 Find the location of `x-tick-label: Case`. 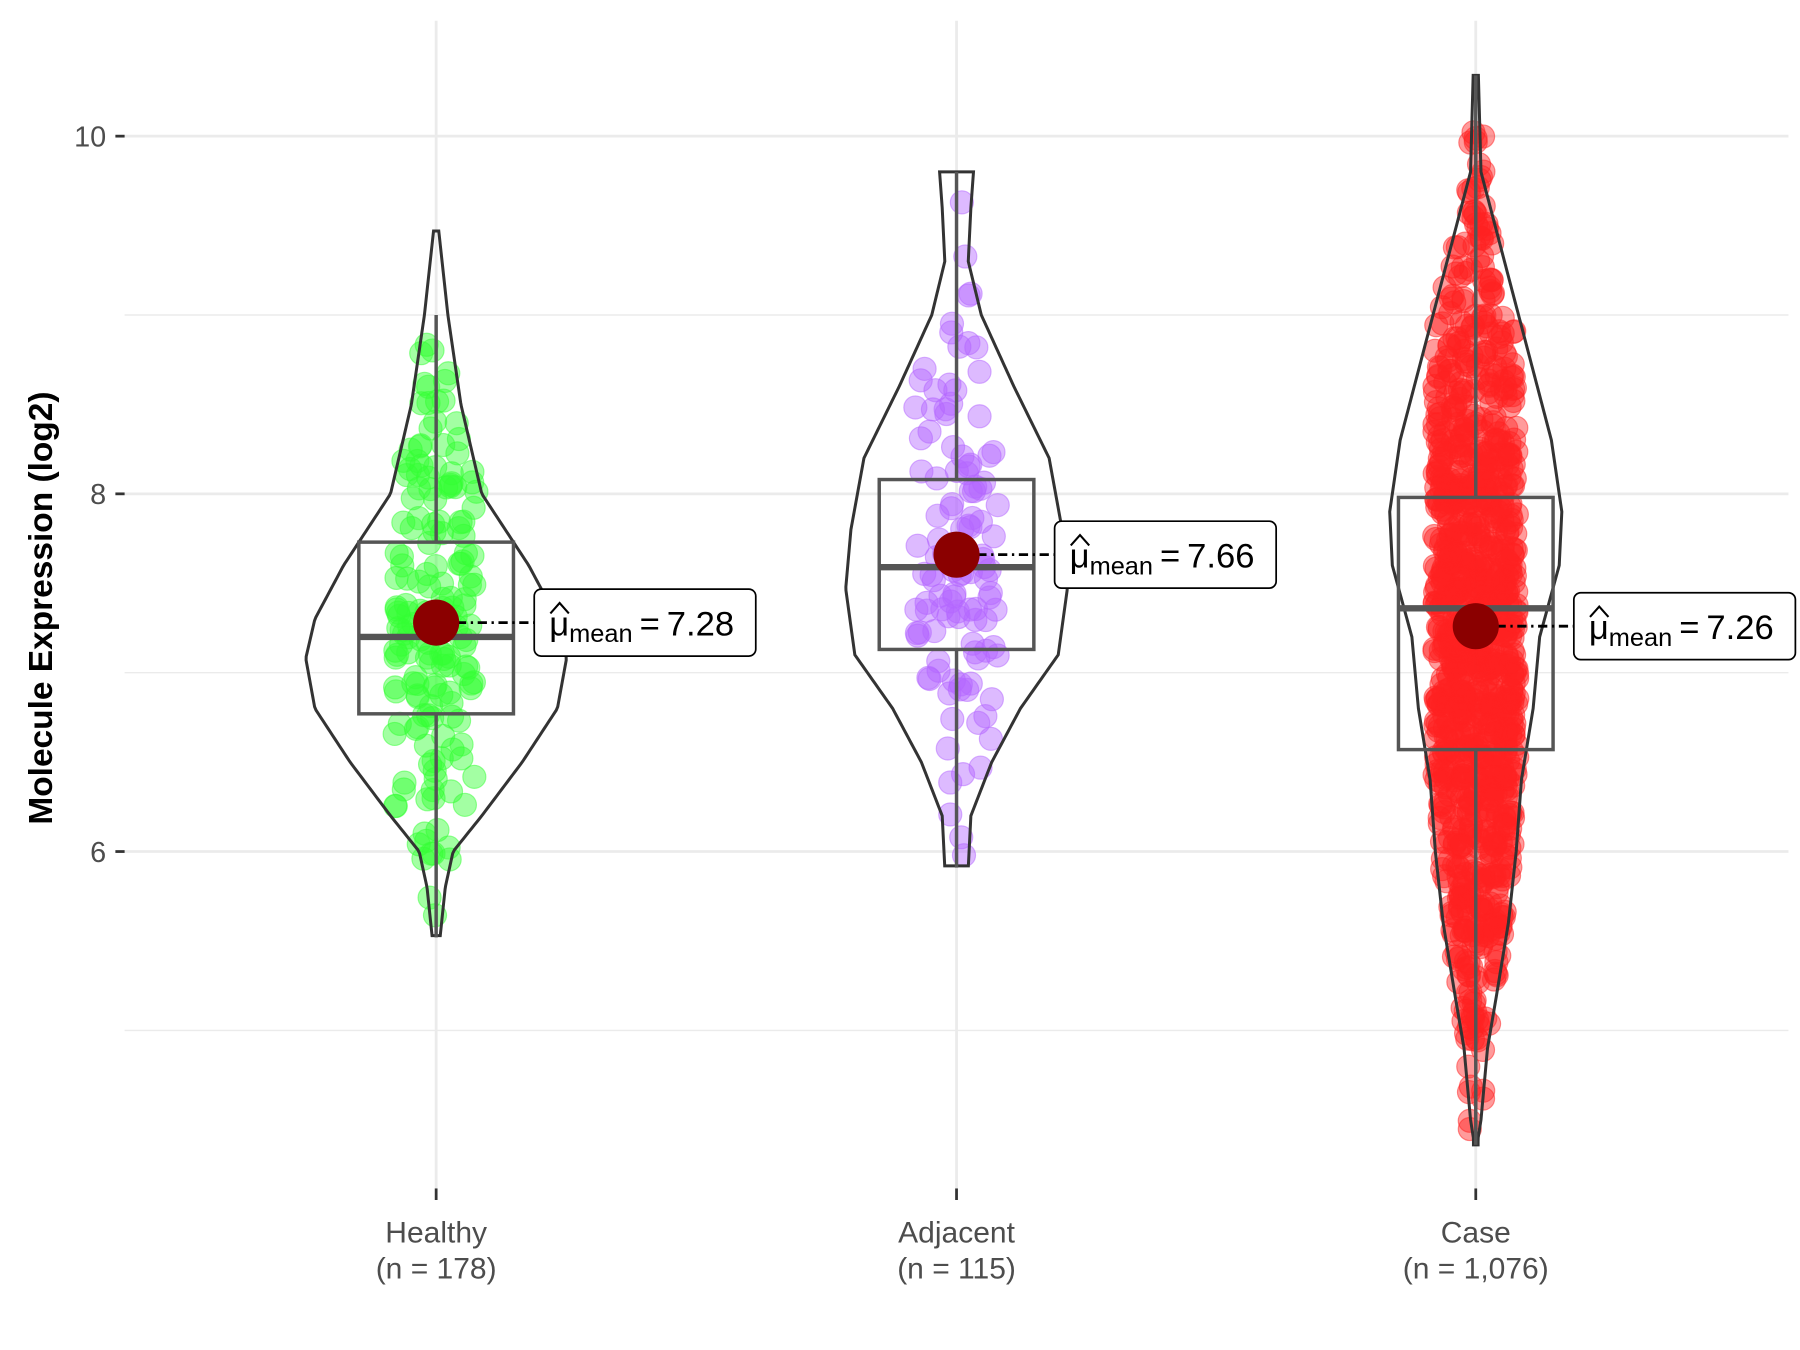

x-tick-label: Case is located at coordinates (1476, 1233).